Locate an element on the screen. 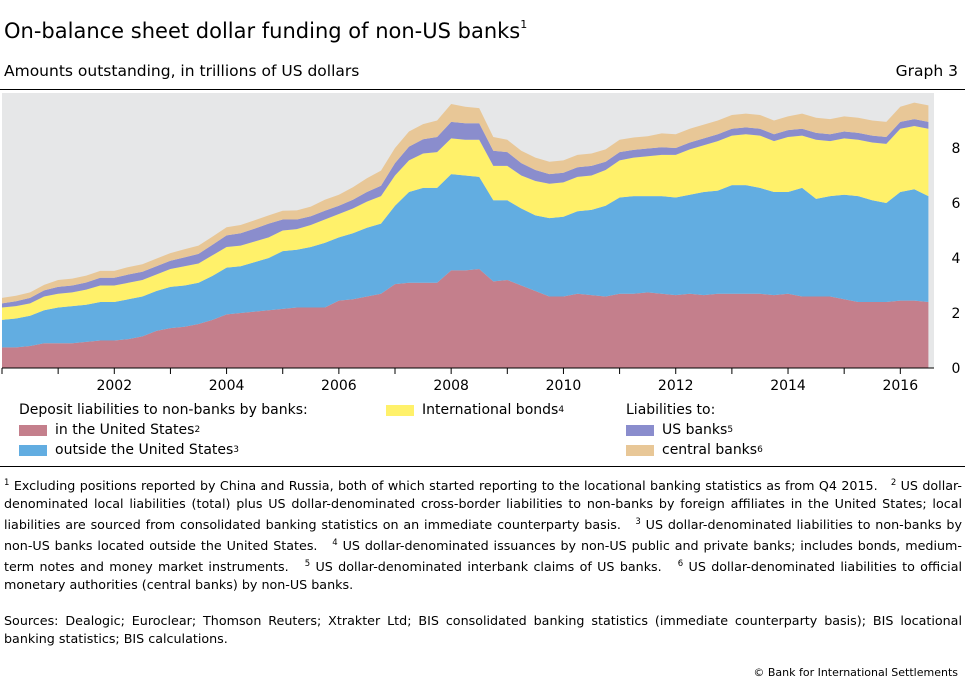  y-axis: 0 2 4 6 8 is located at coordinates (956, 259).